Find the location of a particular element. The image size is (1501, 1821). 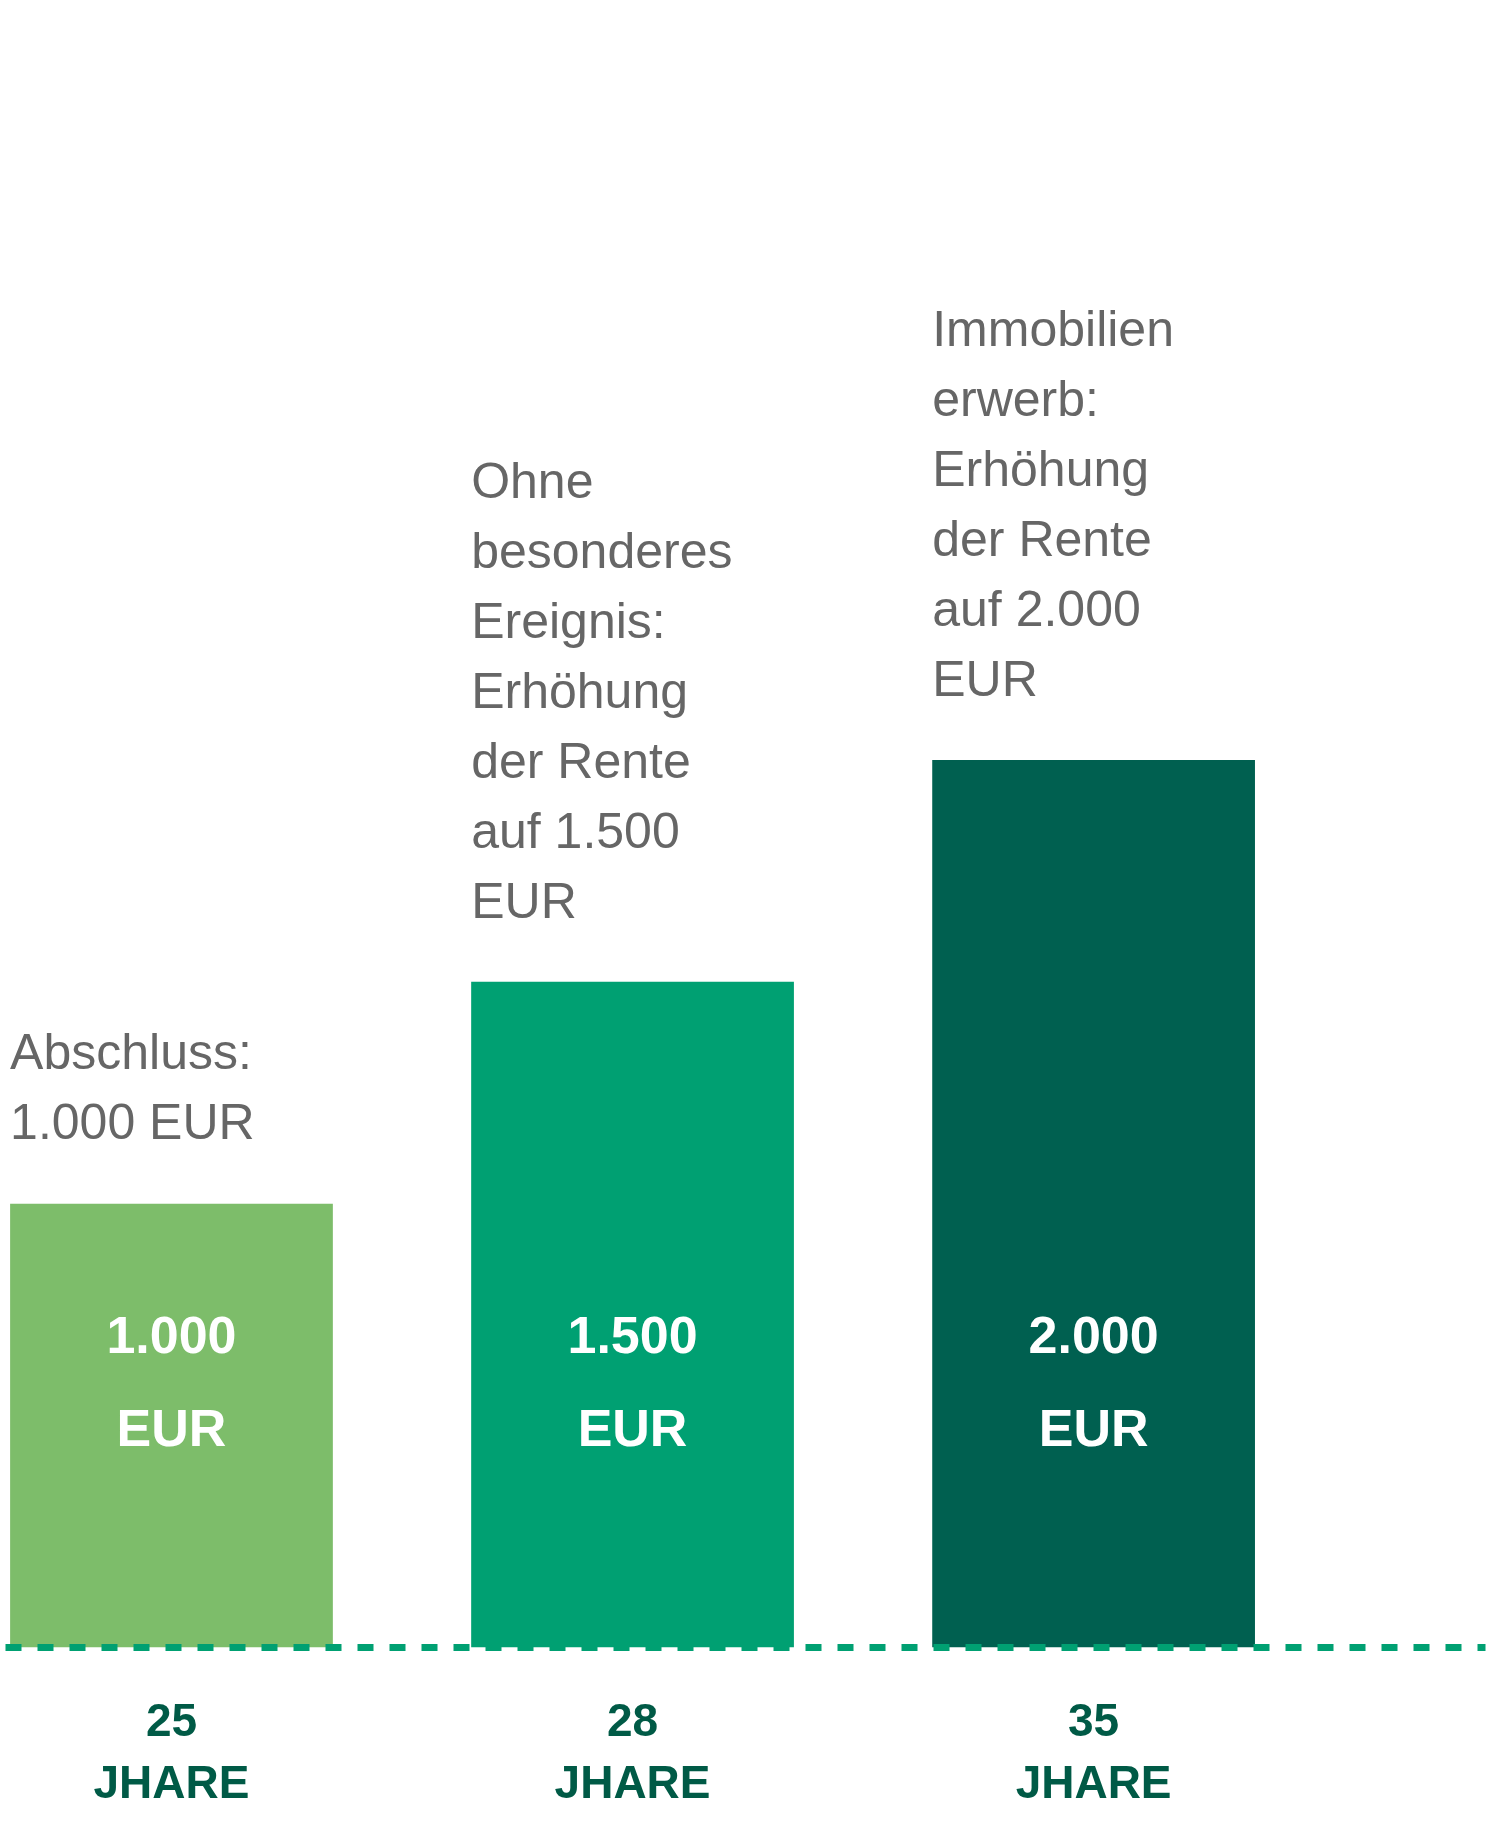

data-label: 2.000 EUR is located at coordinates (1093, 1381).